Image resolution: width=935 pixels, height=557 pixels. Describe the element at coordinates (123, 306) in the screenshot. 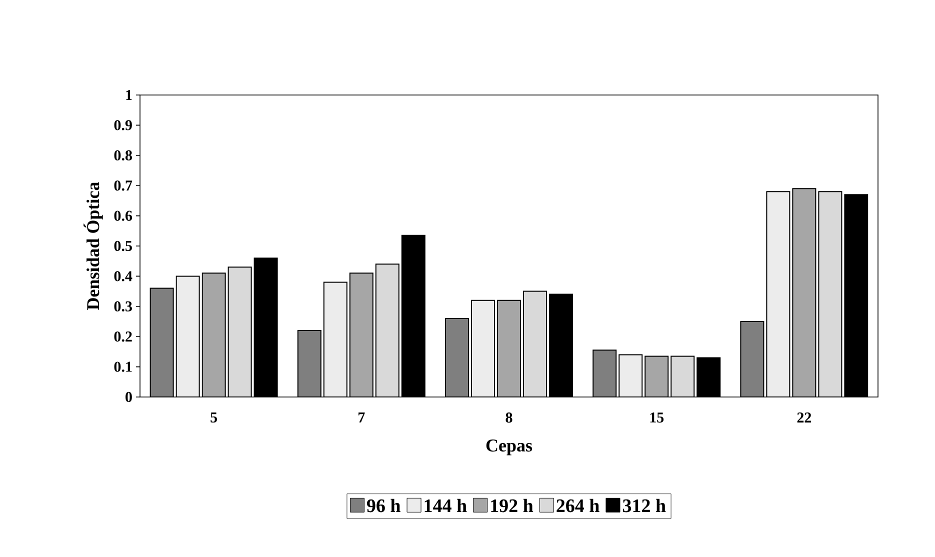

I see `y-tick-label: 0.3` at that location.